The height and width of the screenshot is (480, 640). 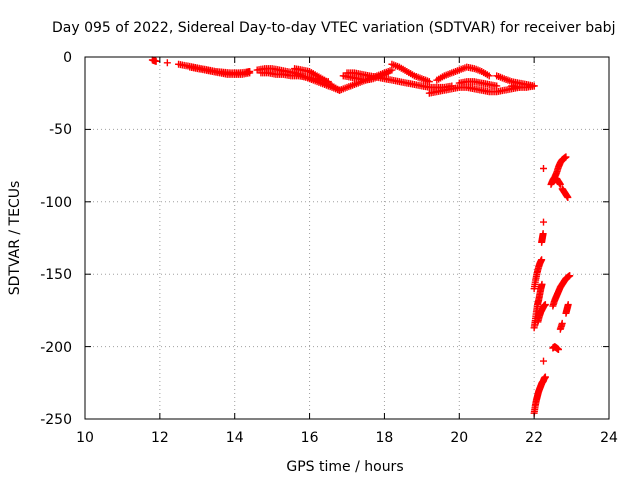 What do you see at coordinates (85, 438) in the screenshot?
I see `x-tick-label: 10` at bounding box center [85, 438].